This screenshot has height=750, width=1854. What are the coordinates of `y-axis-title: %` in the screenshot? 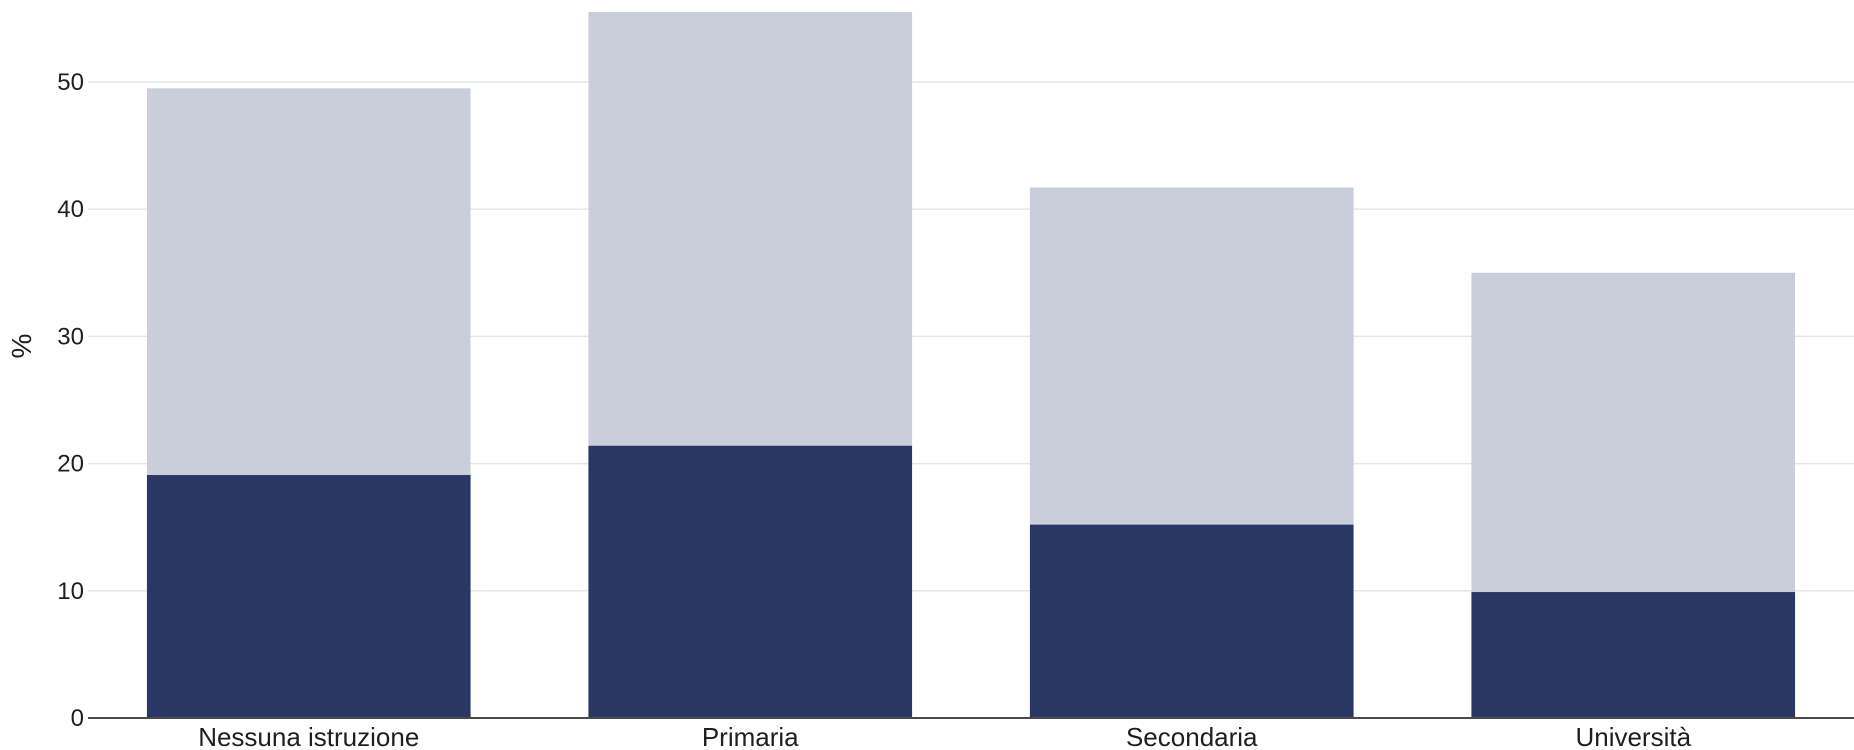 It's located at (21, 346).